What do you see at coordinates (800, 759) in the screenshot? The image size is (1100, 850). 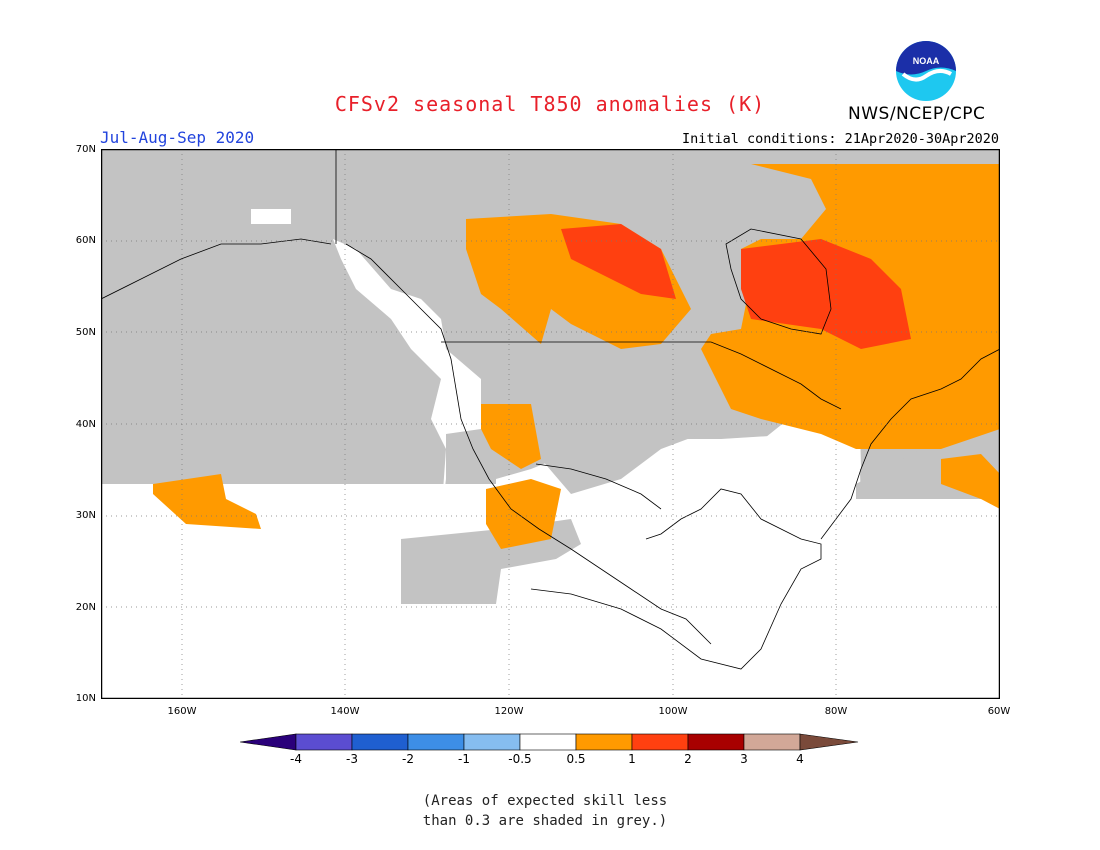 I see `colorbar-tick-4: 4` at bounding box center [800, 759].